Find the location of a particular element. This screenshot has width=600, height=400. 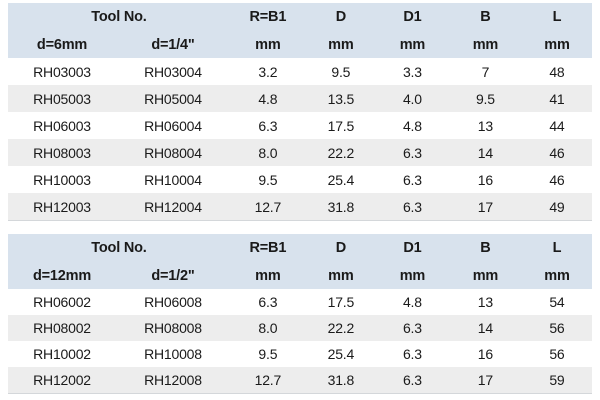

table-row: RH08002 RH08008 8.0 22.2 6.3 14 56 is located at coordinates (300, 328).